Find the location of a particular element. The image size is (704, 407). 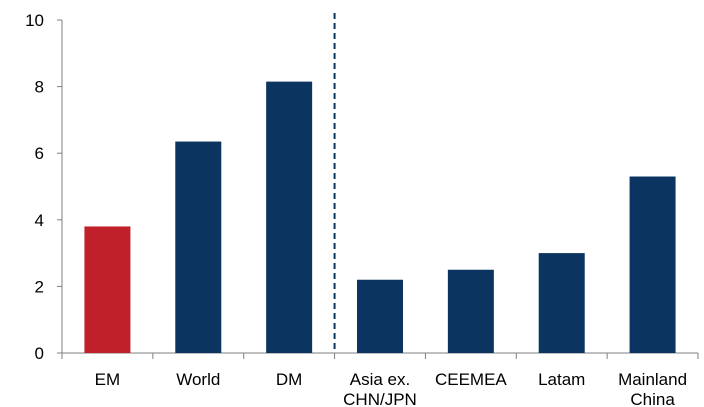

x-category-label: Latam is located at coordinates (561, 379).